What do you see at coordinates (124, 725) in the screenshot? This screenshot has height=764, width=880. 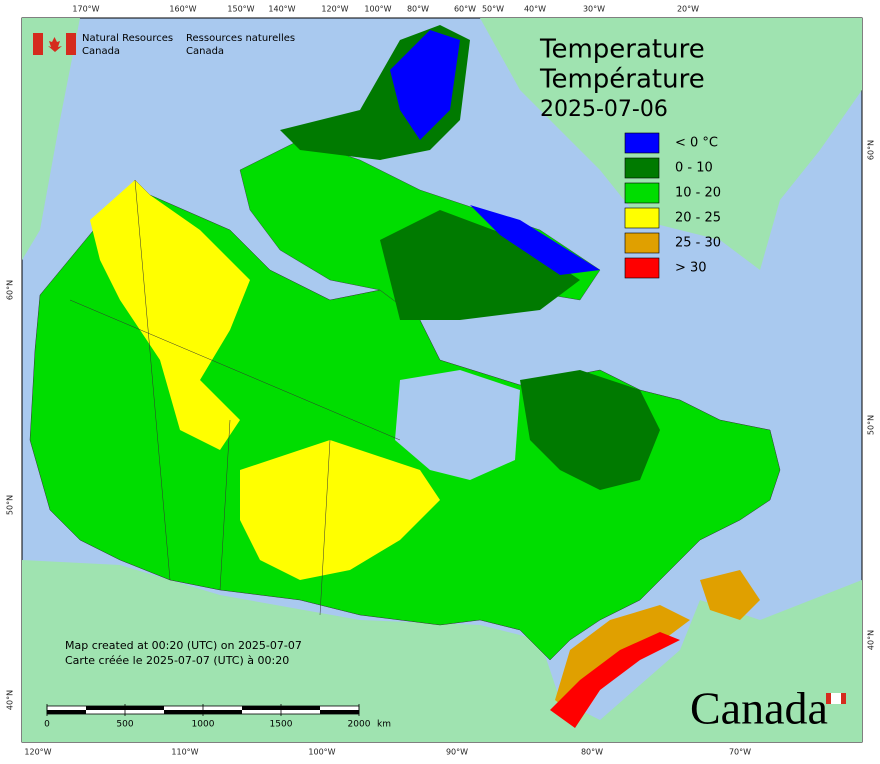 I see `scale-label: 500` at bounding box center [124, 725].